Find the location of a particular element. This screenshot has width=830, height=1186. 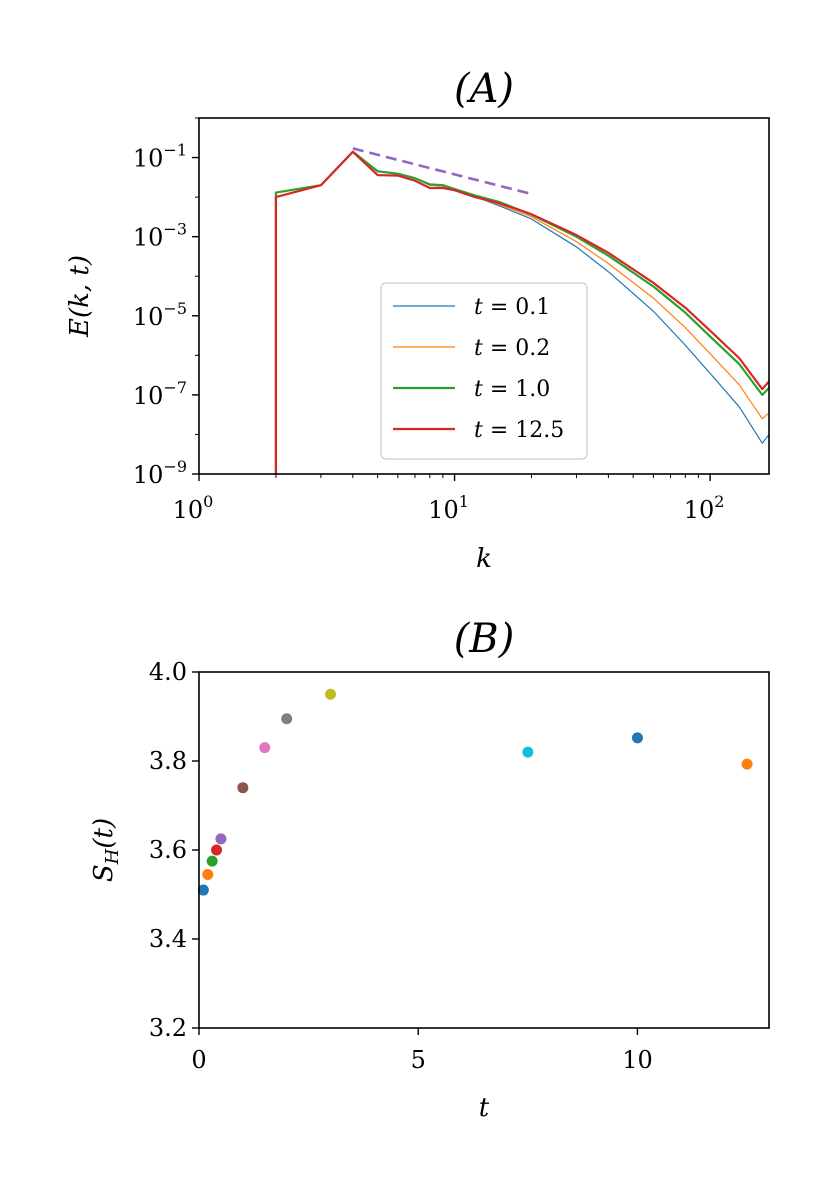

panel-a-y-ticks: 10⁻⁹ 10⁻⁷ 10⁻⁵ 10⁻³ 10⁻¹ is located at coordinates (166, 303).